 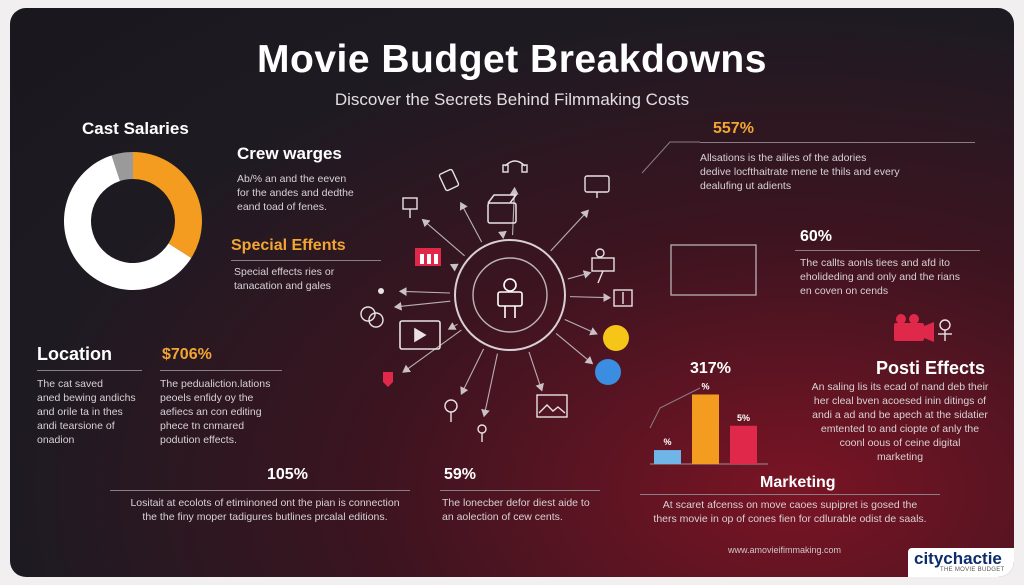 I want to click on actor-icon, so click(x=945, y=330).